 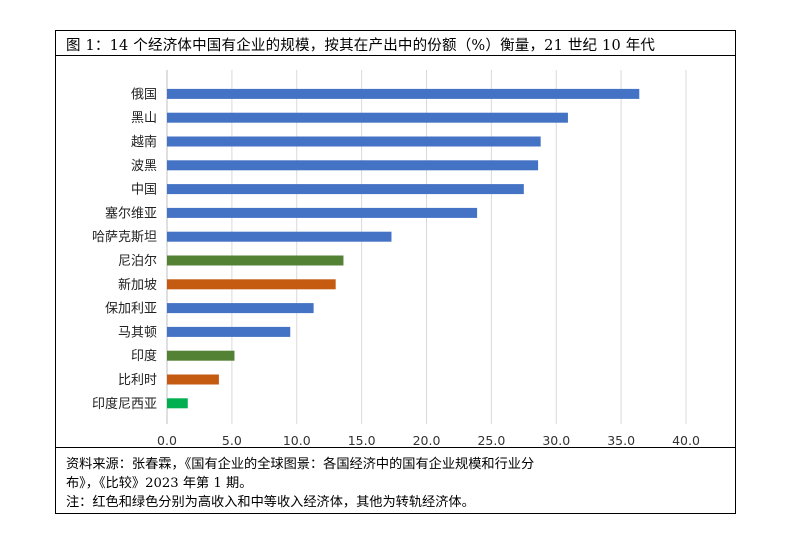 What do you see at coordinates (131, 309) in the screenshot?
I see `category-label: 保加利亚` at bounding box center [131, 309].